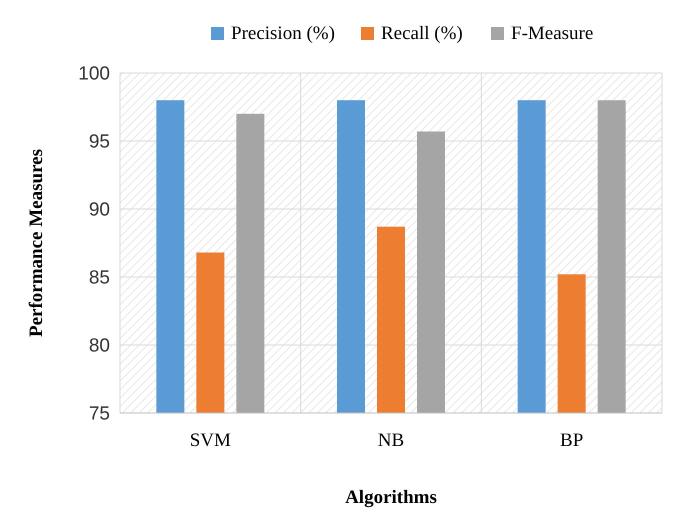 Image resolution: width=683 pixels, height=511 pixels. I want to click on legend-label: Precision (%), so click(283, 33).